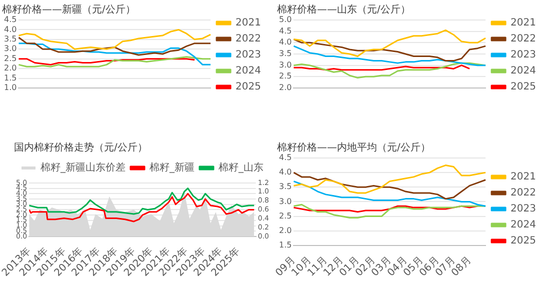  I want to click on legend-label: 棉籽_山东, so click(241, 168).